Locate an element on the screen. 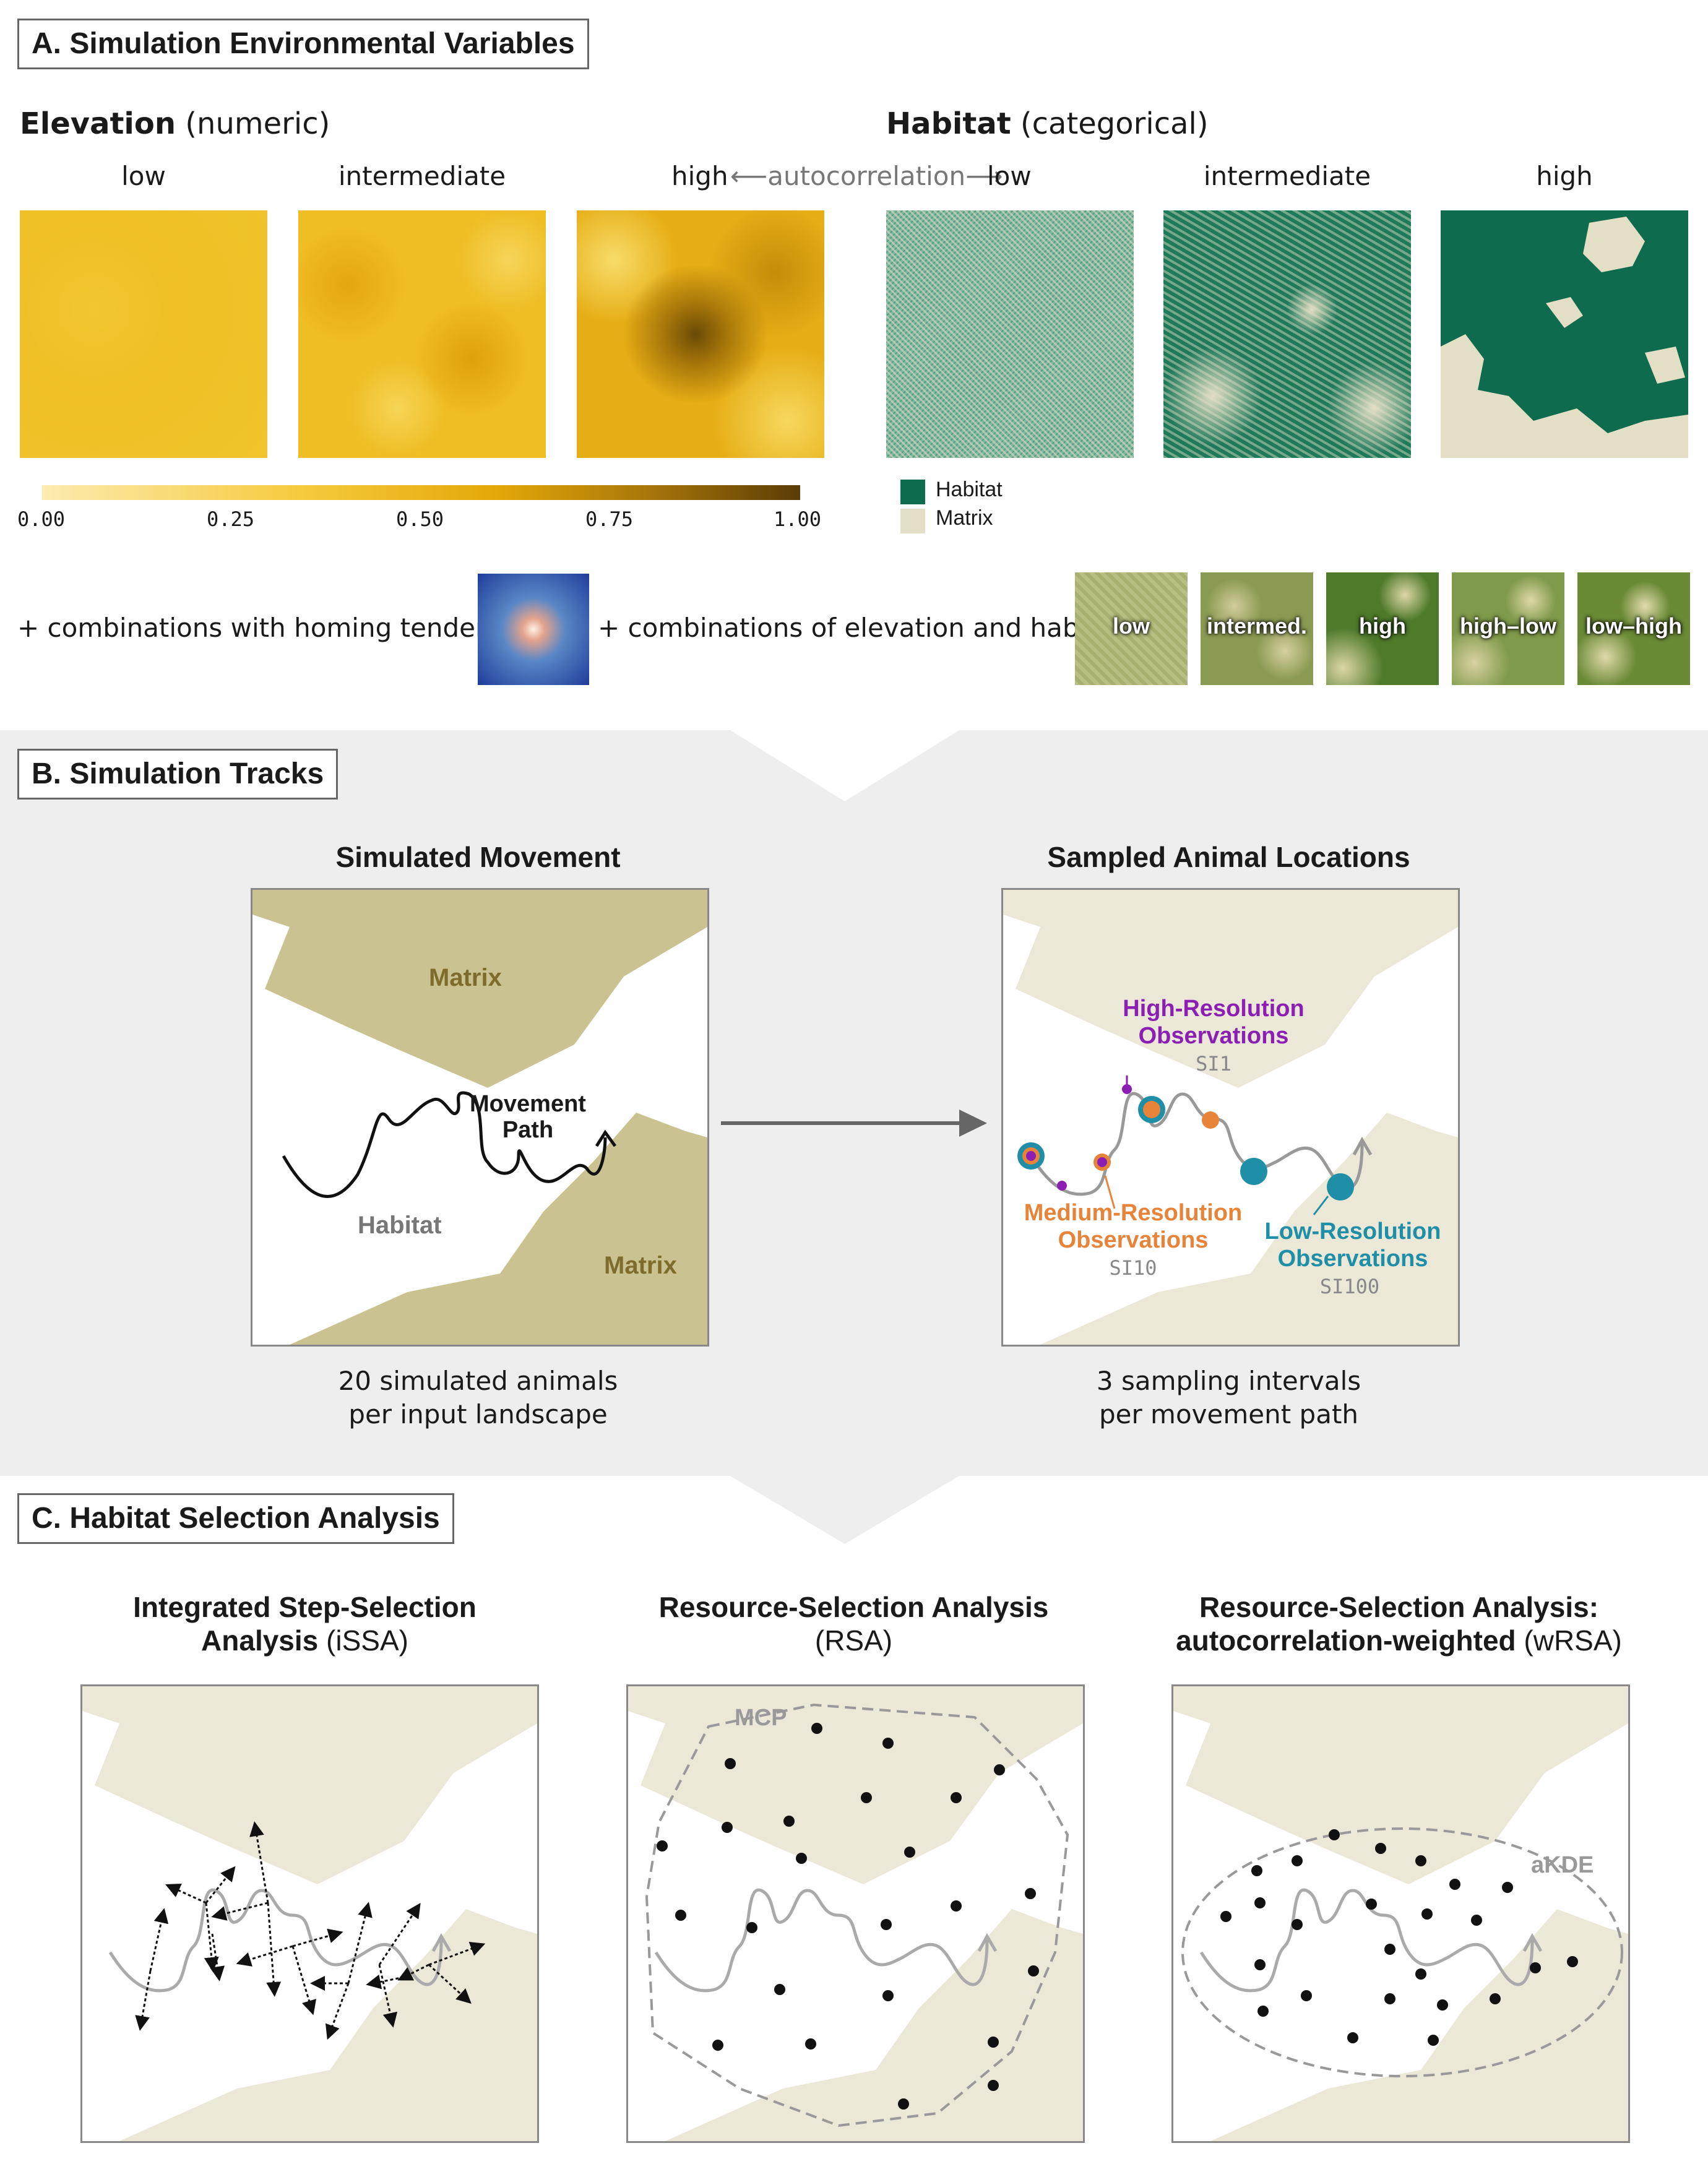  combo-label-high-low: high–low is located at coordinates (1508, 626).